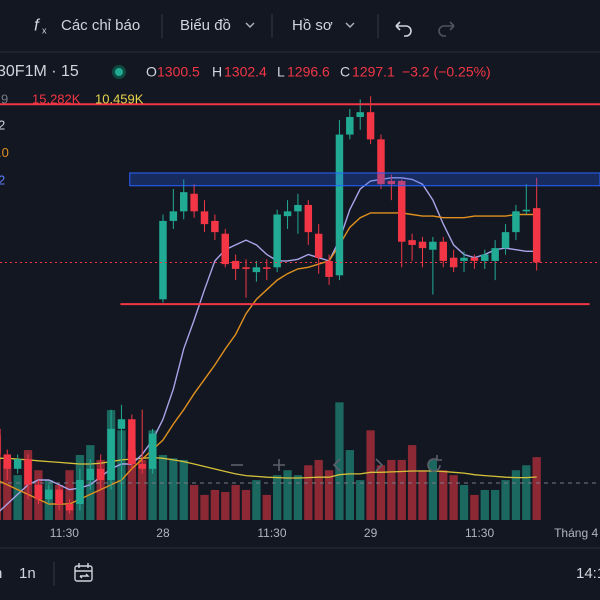 The image size is (600, 600). I want to click on clock: 14:1, so click(588, 573).